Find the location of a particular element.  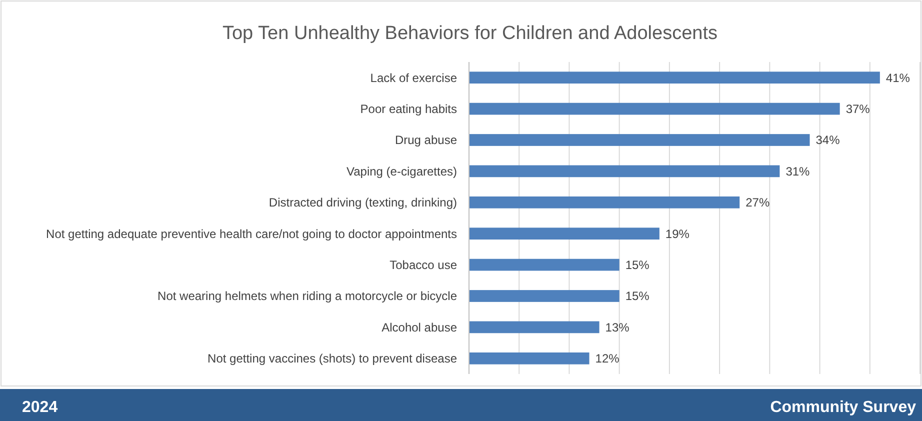

data-label: 27% is located at coordinates (758, 203).